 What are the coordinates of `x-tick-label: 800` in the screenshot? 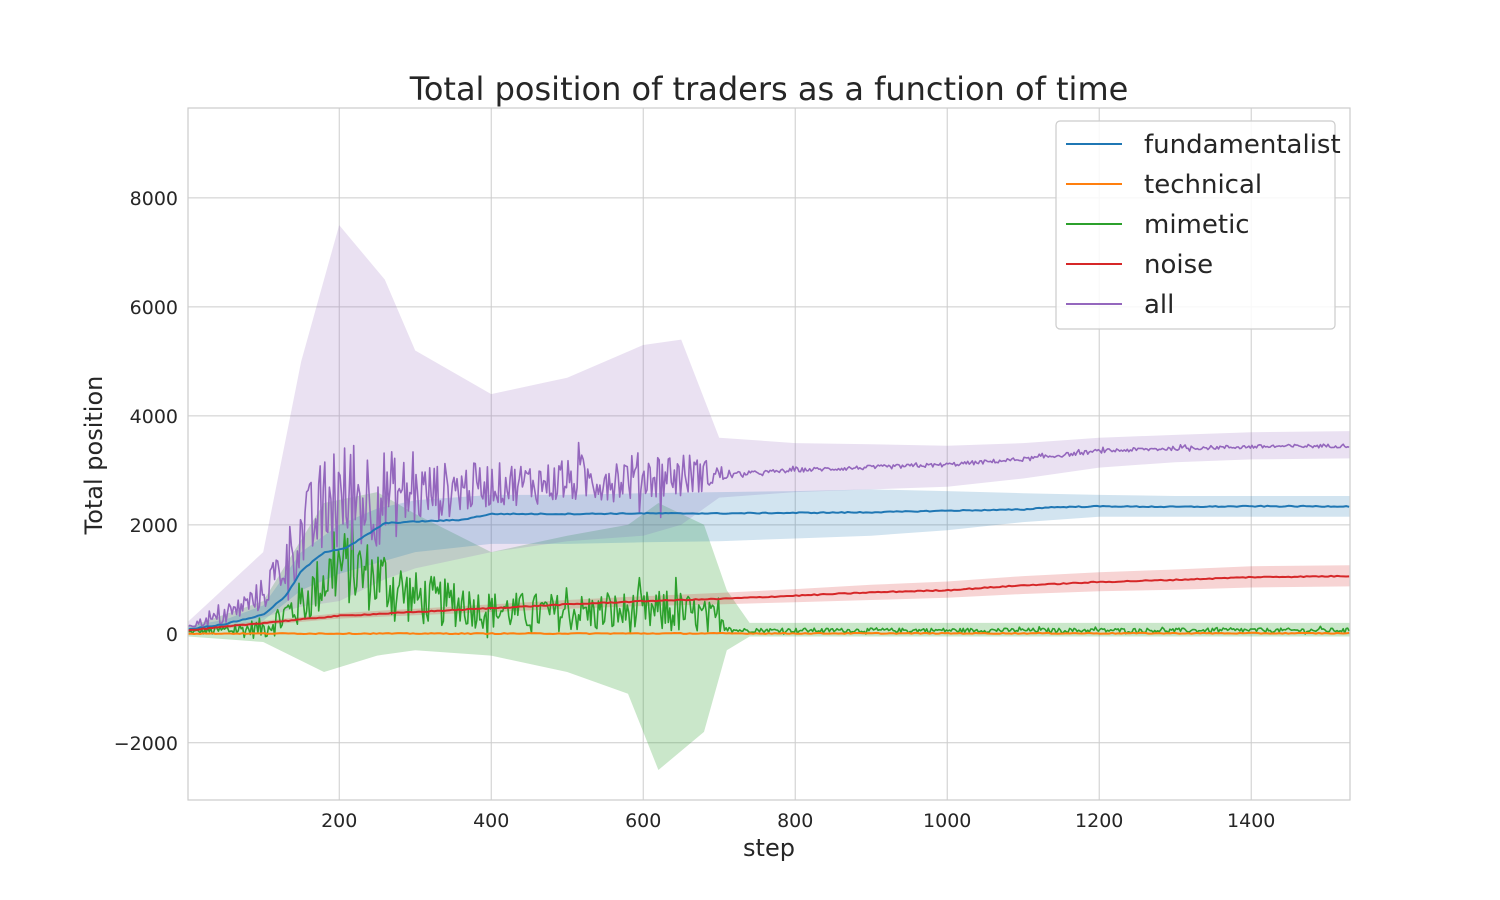 It's located at (795, 821).